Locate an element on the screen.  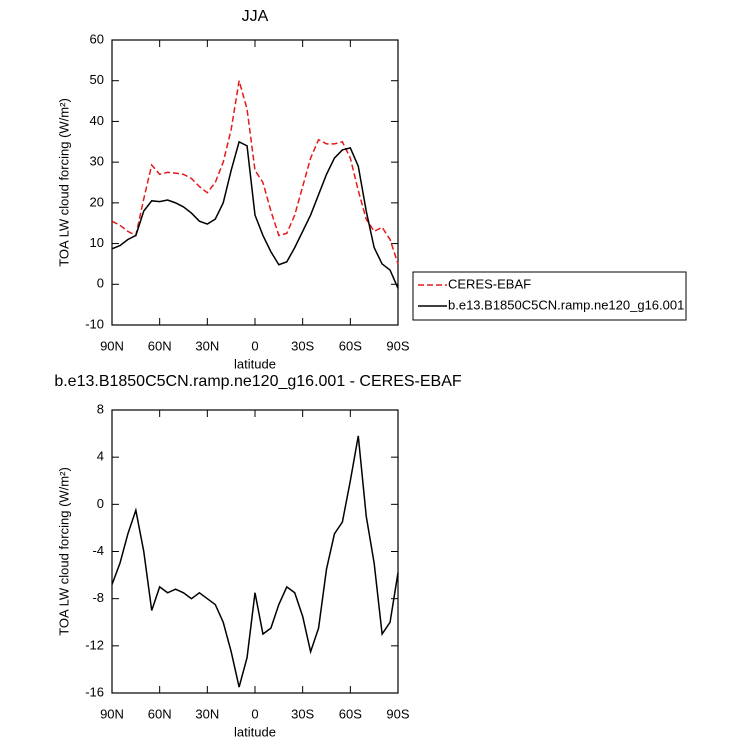
y-tick-label: 4 is located at coordinates (100, 456).